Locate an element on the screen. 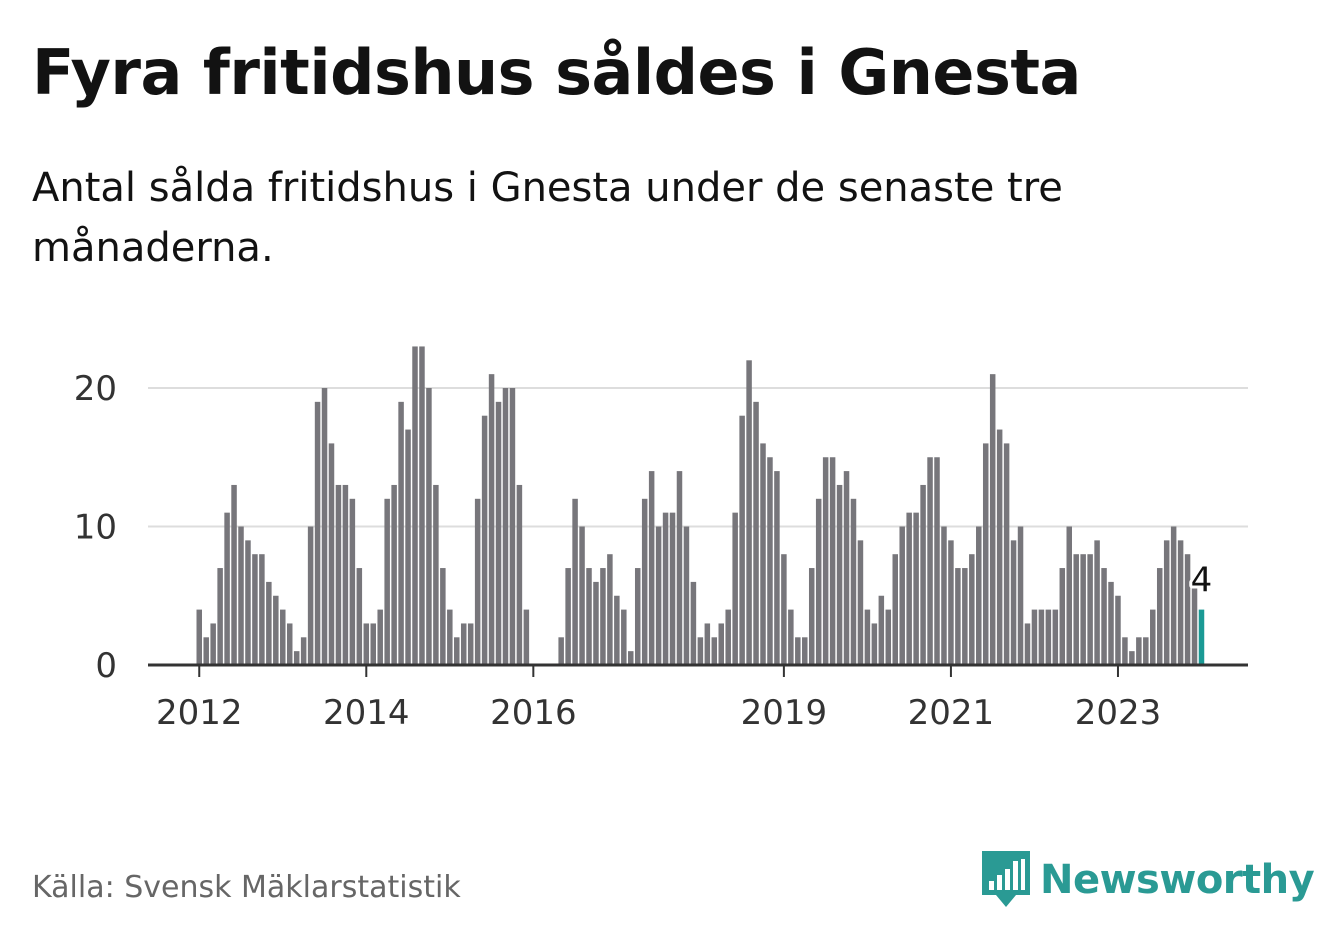 This screenshot has width=1322, height=939. newsworthy-logo: Newsworthy is located at coordinates (1148, 880).